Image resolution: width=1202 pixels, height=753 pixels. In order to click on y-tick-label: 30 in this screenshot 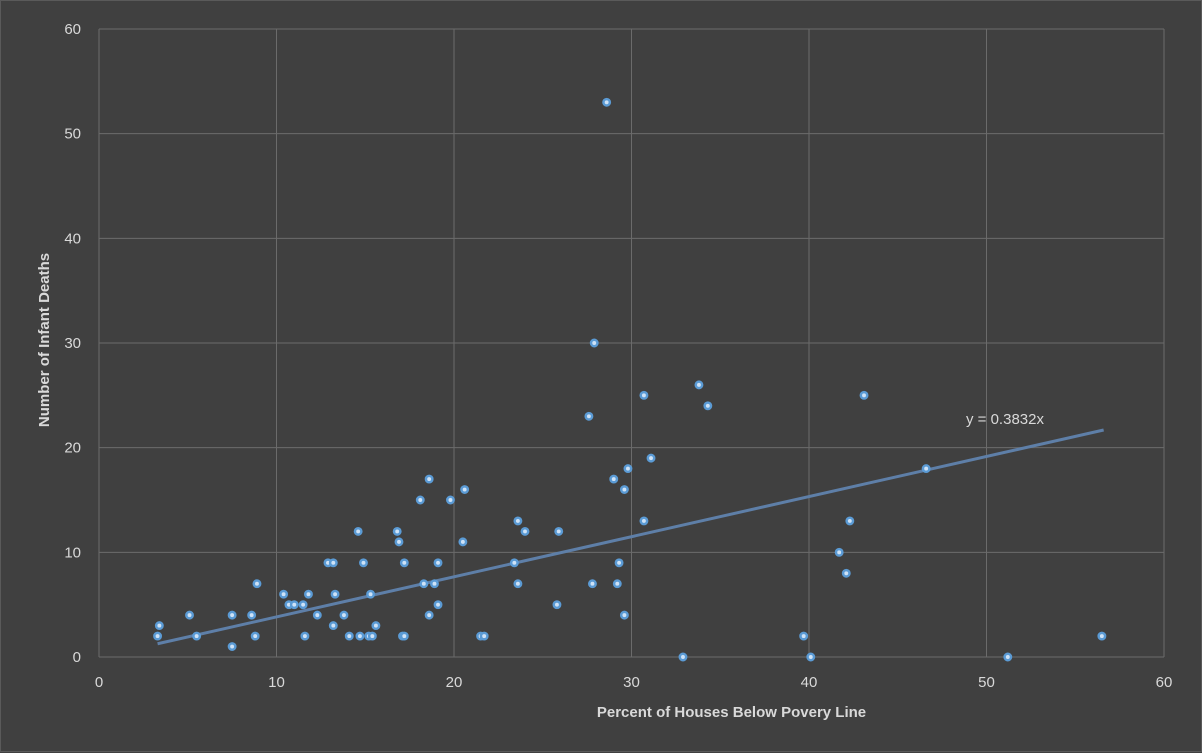, I will do `click(72, 343)`.